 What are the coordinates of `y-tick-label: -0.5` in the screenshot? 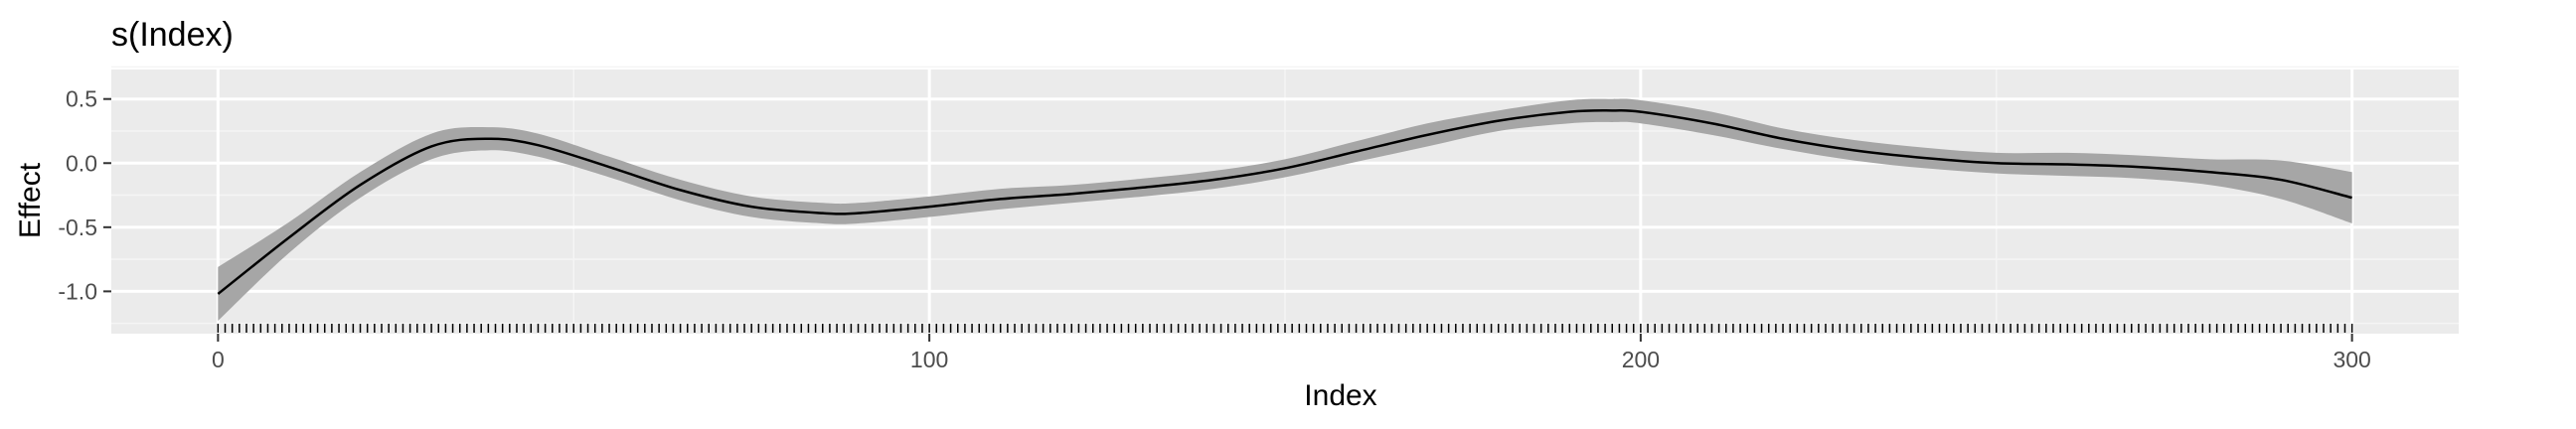 It's located at (77, 227).